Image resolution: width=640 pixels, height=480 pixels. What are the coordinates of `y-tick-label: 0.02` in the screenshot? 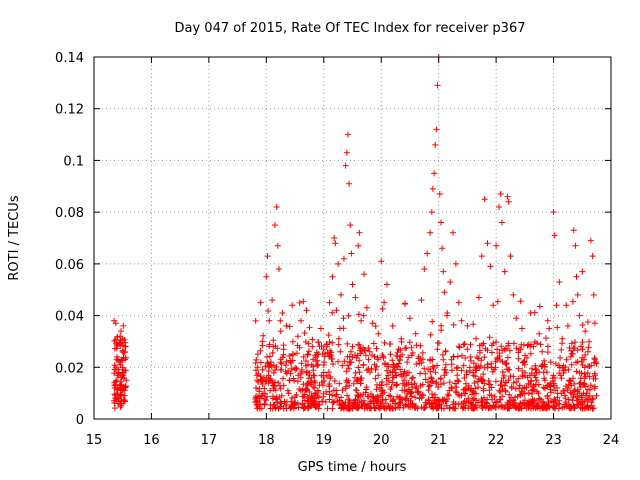 It's located at (69, 368).